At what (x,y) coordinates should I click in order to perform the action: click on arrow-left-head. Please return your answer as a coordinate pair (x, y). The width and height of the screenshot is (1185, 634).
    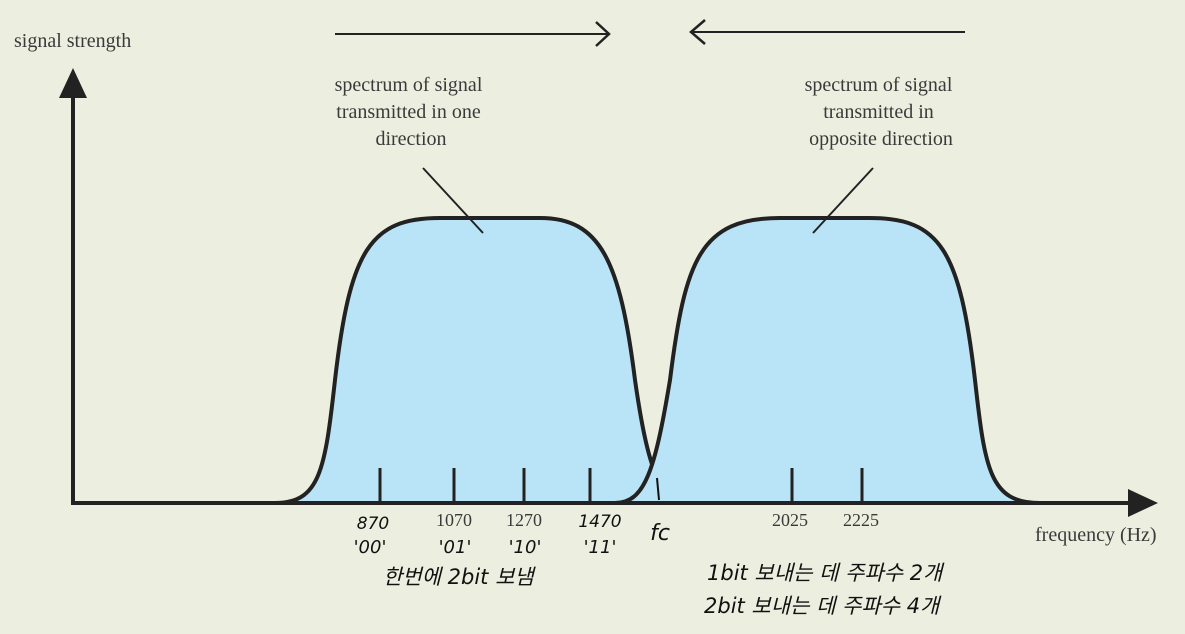
    Looking at the image, I should click on (697, 32).